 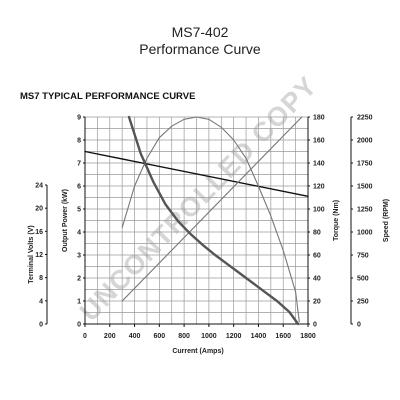 What do you see at coordinates (283, 336) in the screenshot?
I see `x-tick-label: 1600` at bounding box center [283, 336].